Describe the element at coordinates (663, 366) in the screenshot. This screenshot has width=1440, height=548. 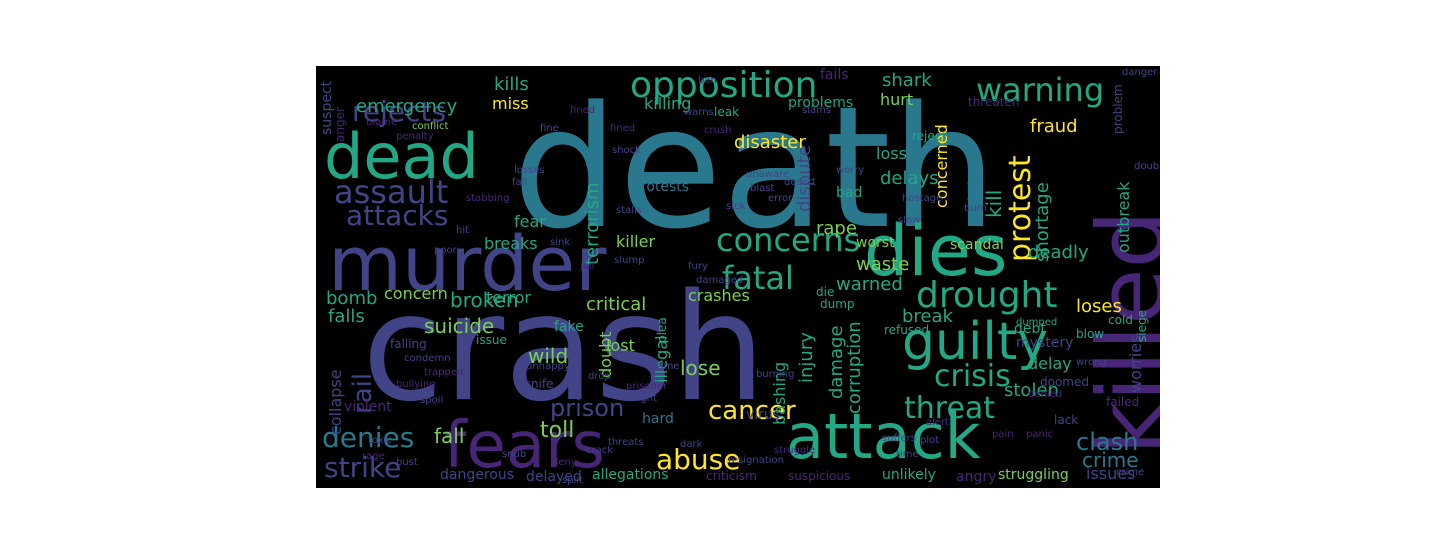
I see `word-shame: shame` at that location.